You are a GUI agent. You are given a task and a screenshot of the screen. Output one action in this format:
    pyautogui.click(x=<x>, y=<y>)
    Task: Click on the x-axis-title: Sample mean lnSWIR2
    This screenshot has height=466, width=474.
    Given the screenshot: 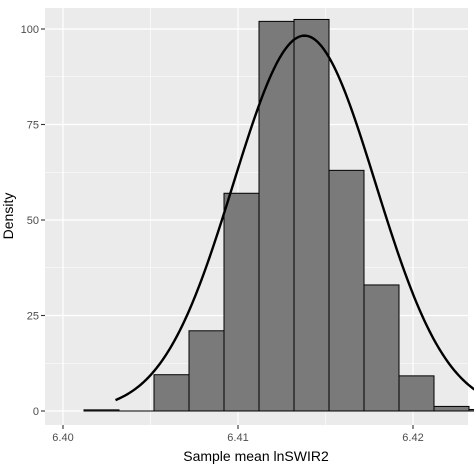 What is the action you would take?
    pyautogui.click(x=256, y=456)
    